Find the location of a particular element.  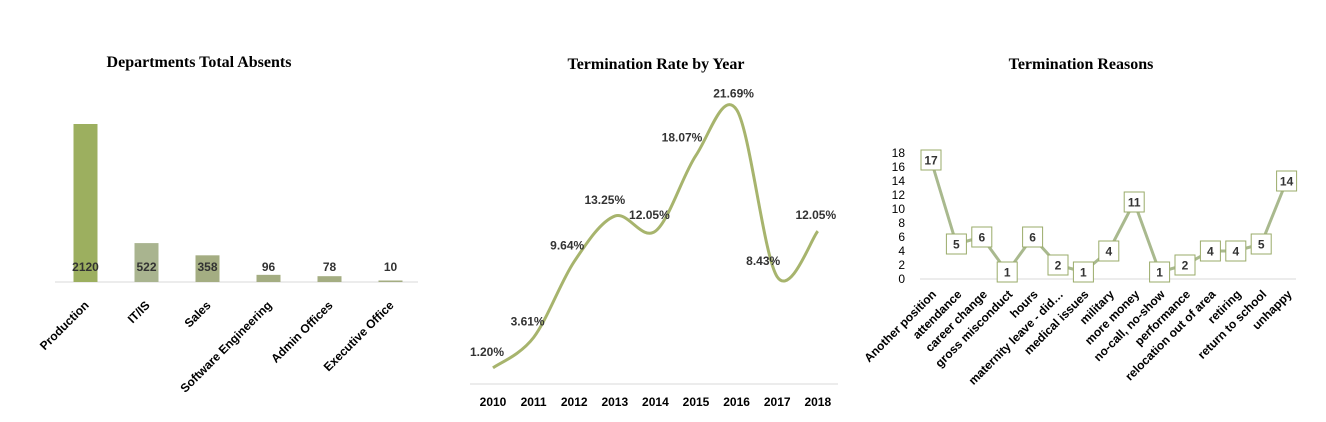

data-label: 2120 is located at coordinates (85, 267).